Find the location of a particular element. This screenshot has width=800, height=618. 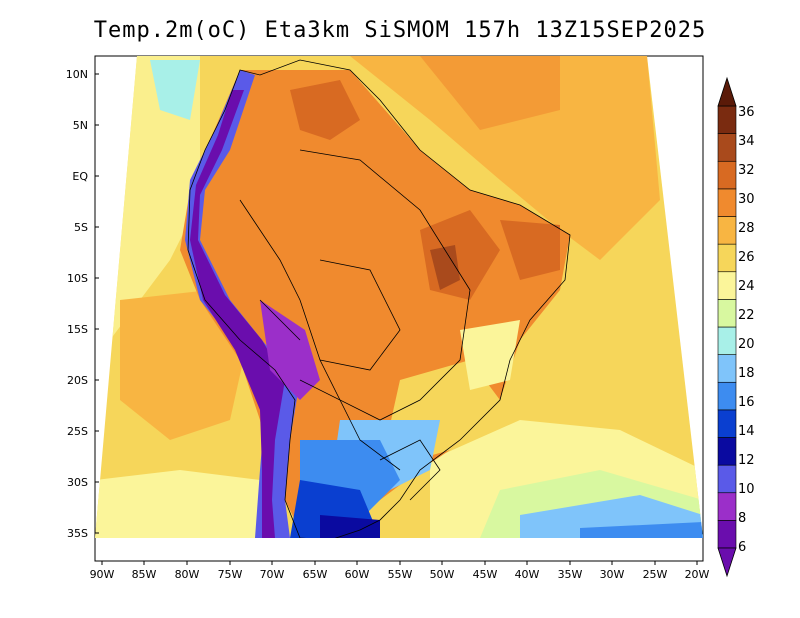

lon-tick-label: 45W is located at coordinates (485, 574).